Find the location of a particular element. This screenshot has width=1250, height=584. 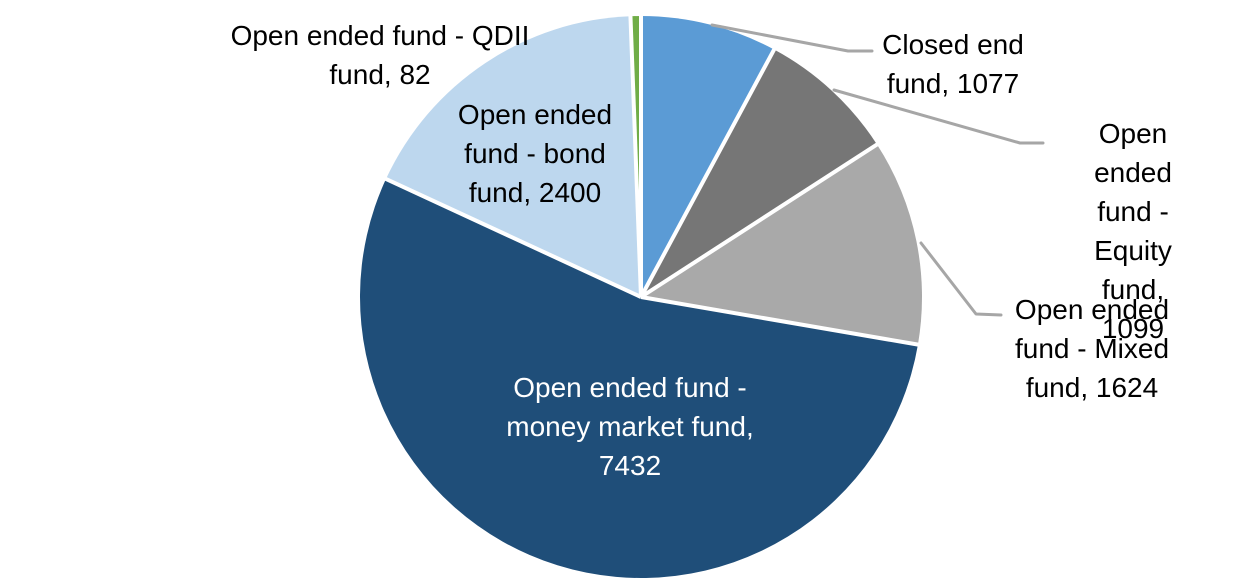

pie-slice-closed-end-fund is located at coordinates (708, 156).